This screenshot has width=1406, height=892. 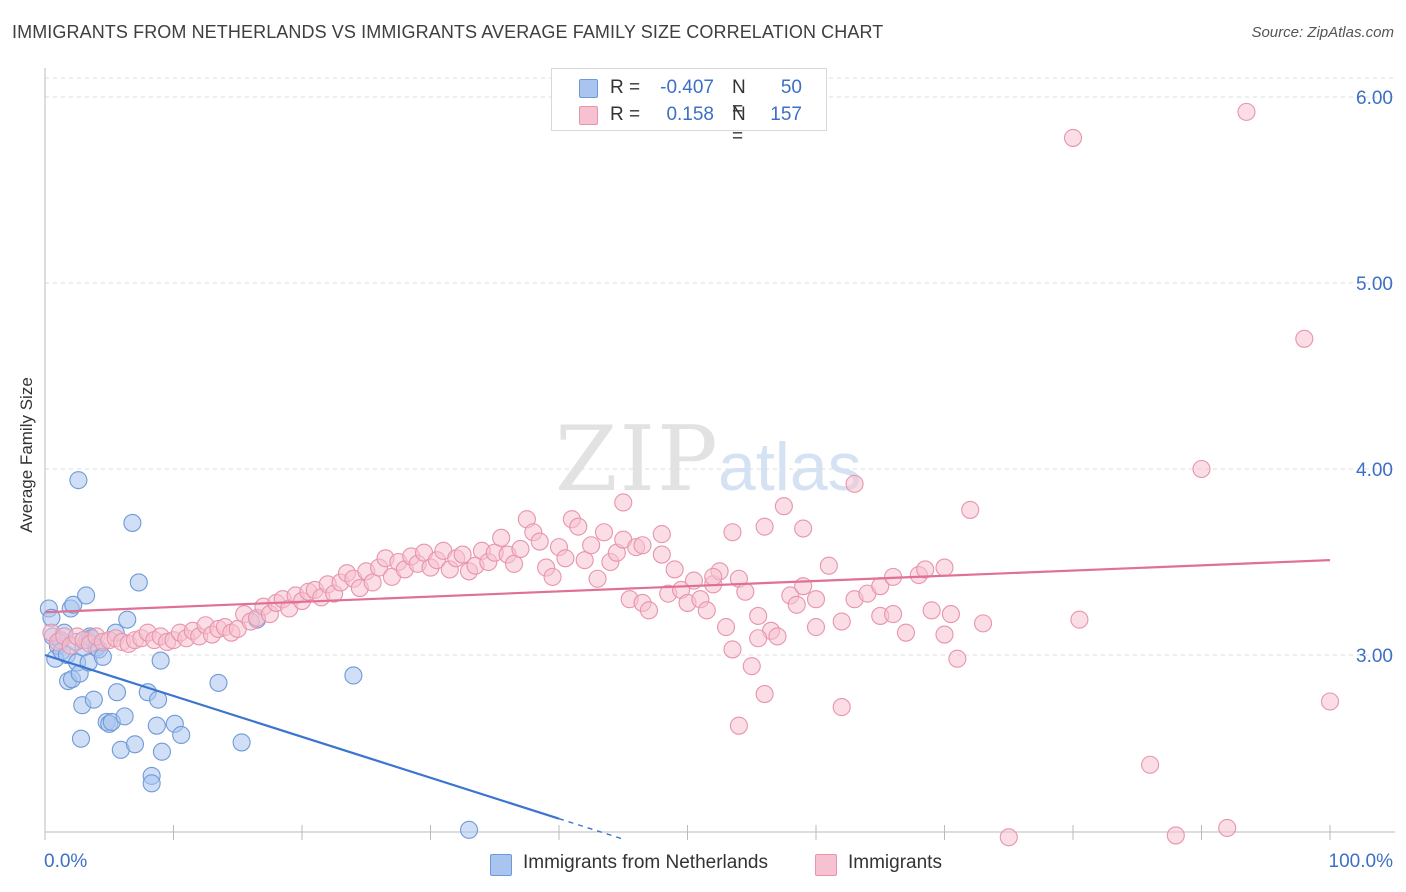 What do you see at coordinates (1374, 98) in the screenshot?
I see `y-tick-label: 6.00` at bounding box center [1374, 98].